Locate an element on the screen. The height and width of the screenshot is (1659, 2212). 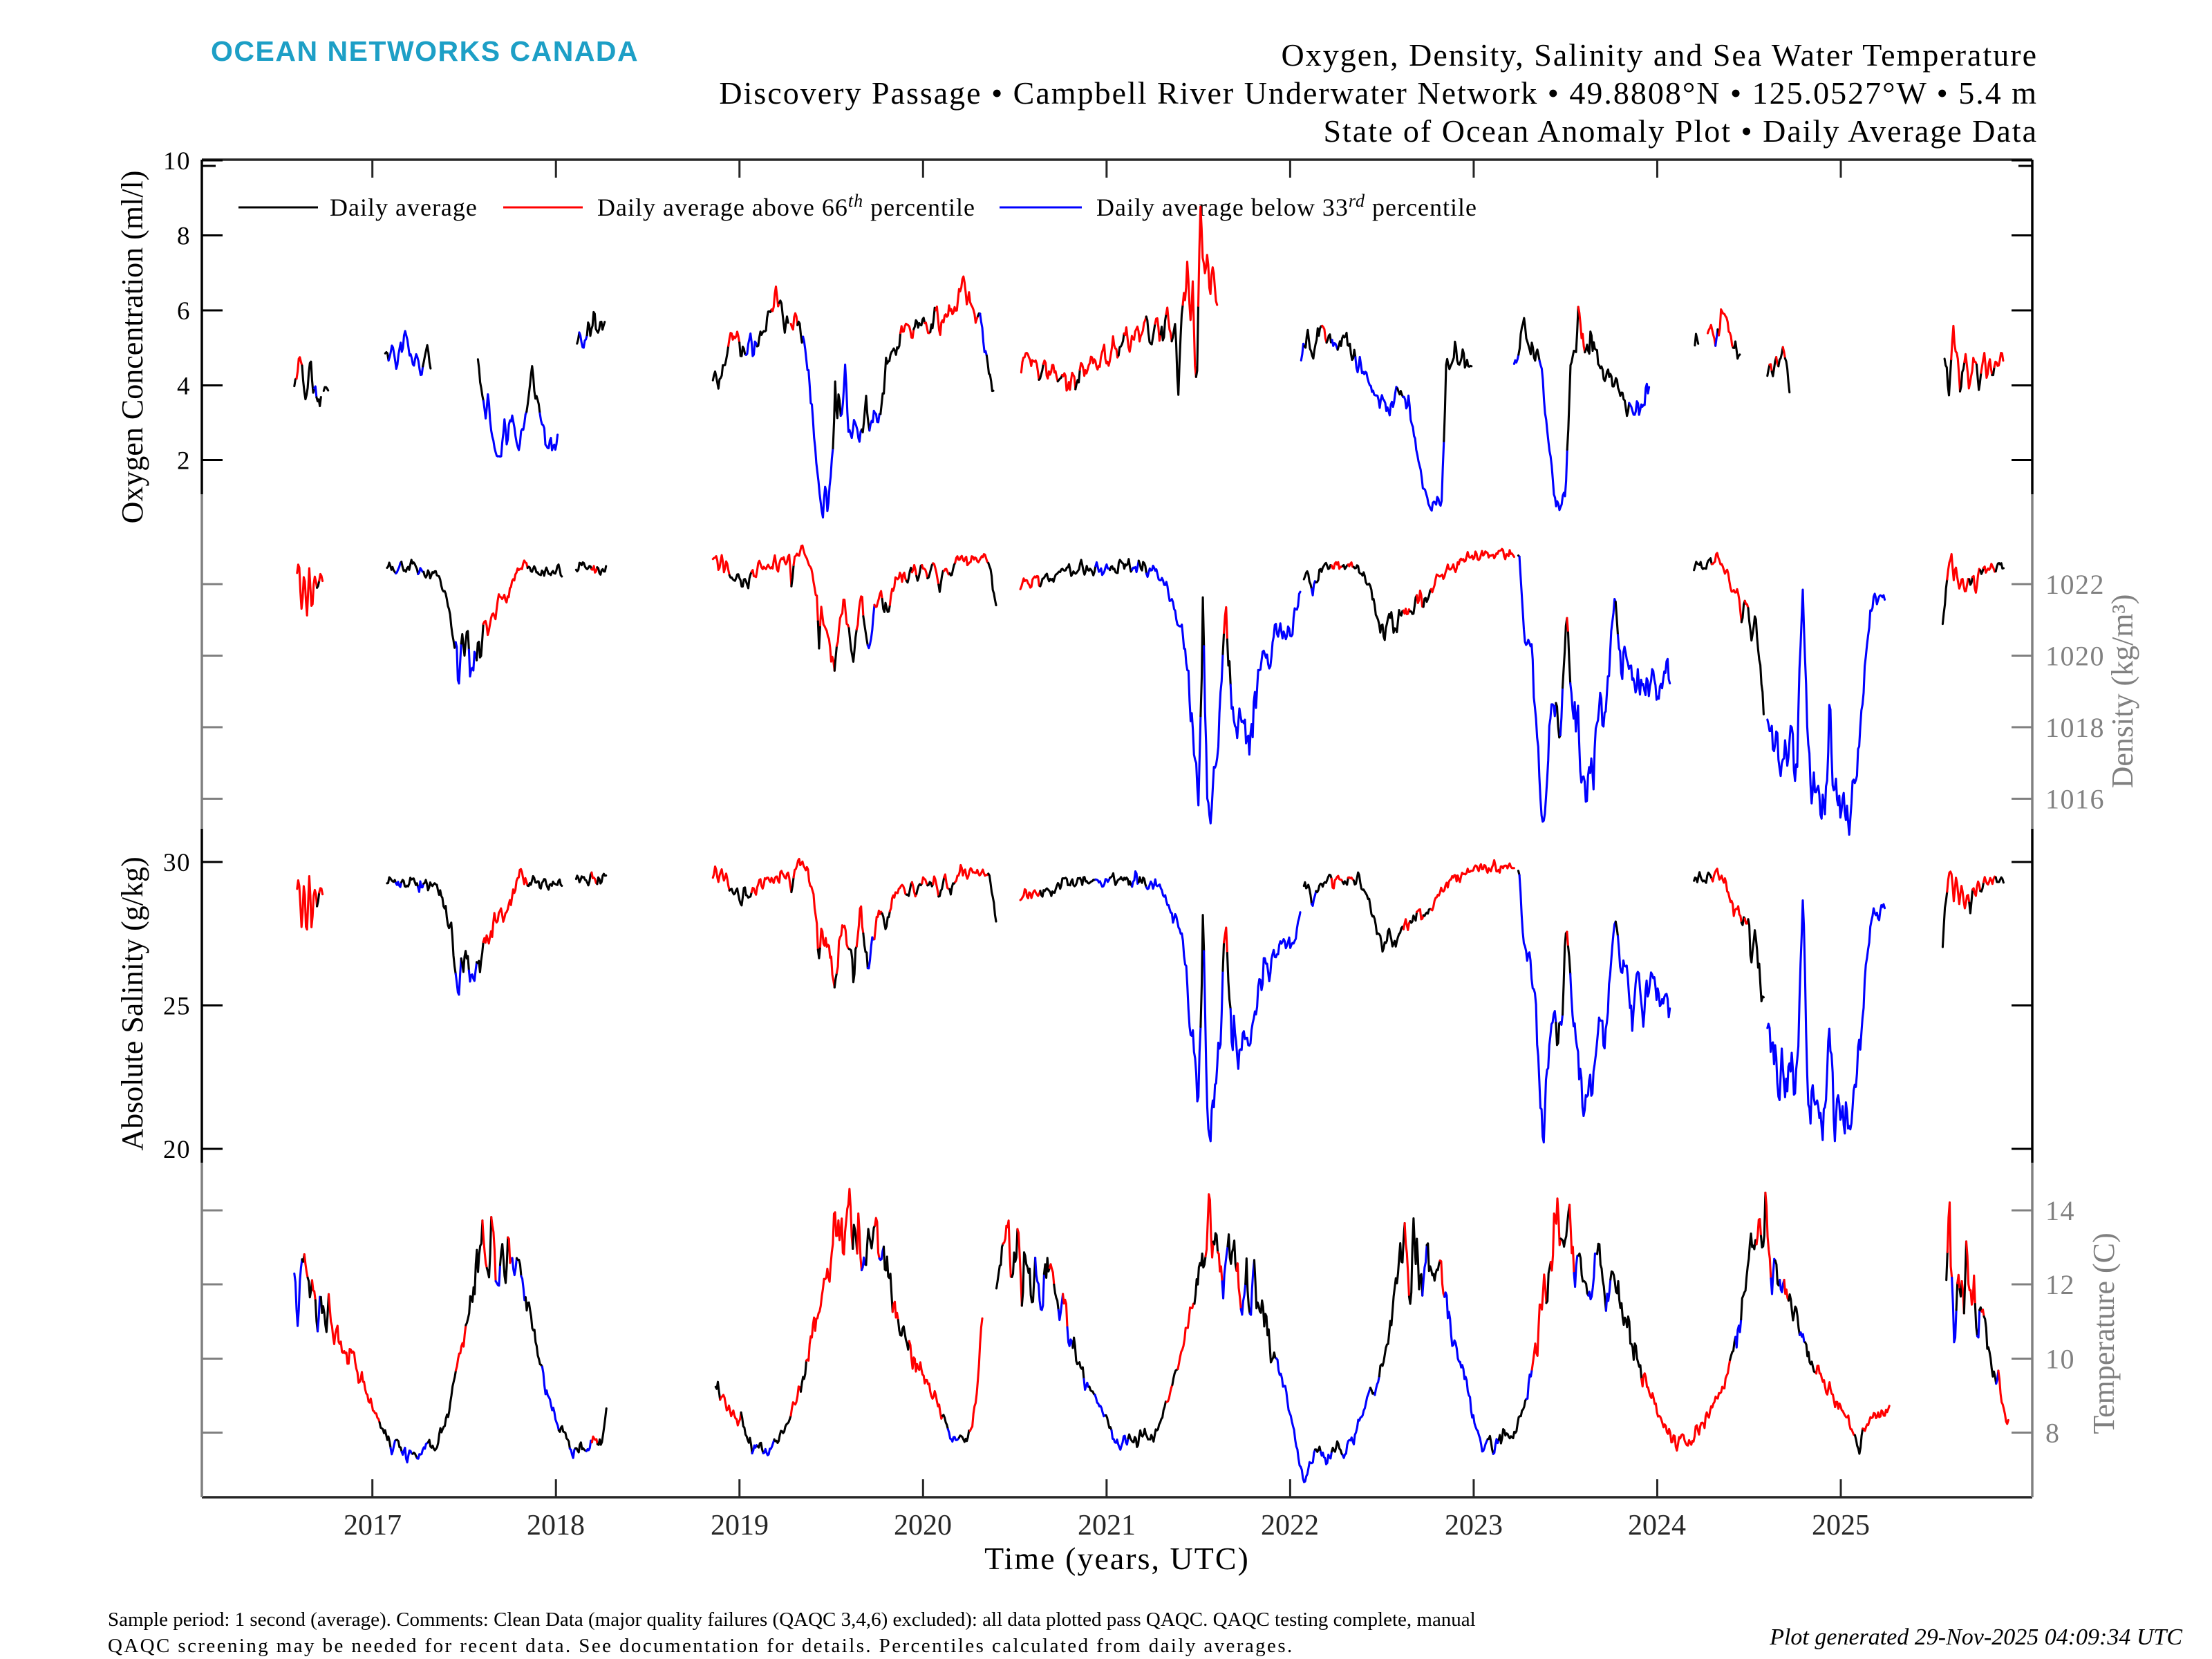
svg-text: 1020 is located at coordinates (2075, 656).